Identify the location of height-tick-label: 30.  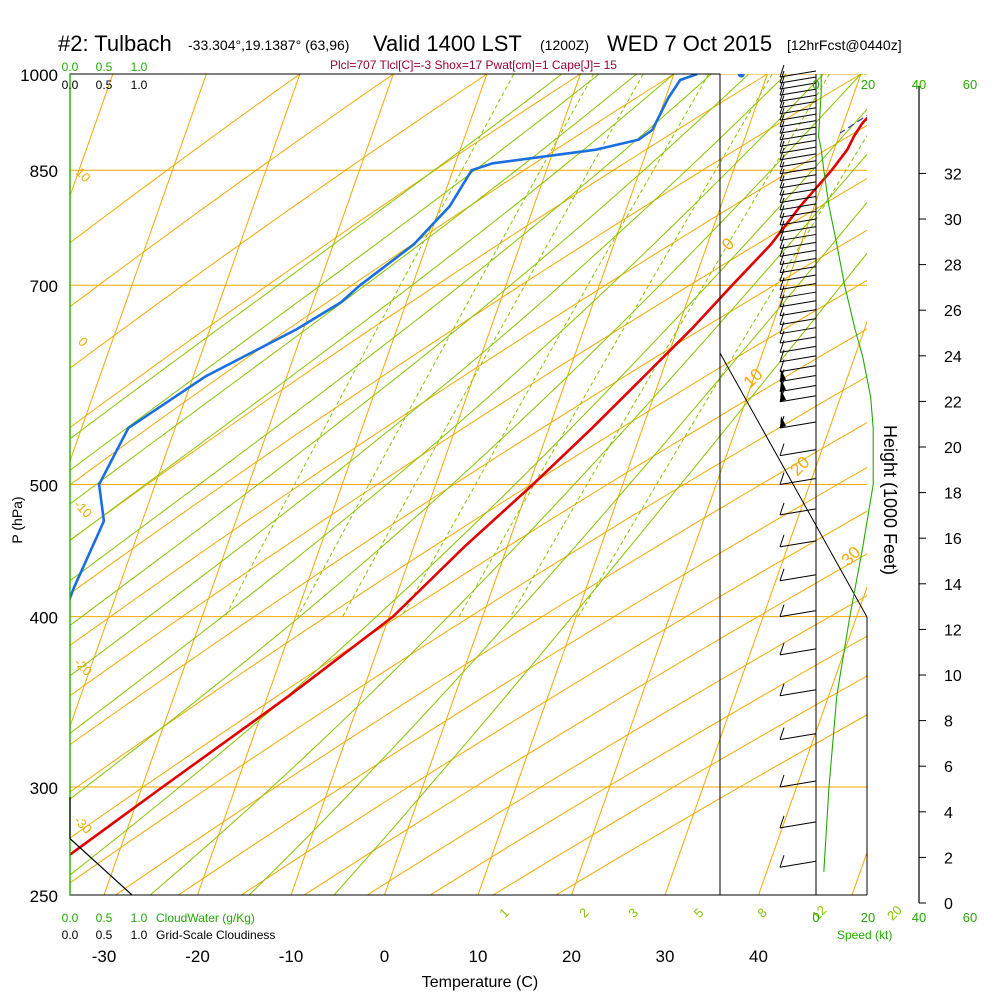
(953, 220).